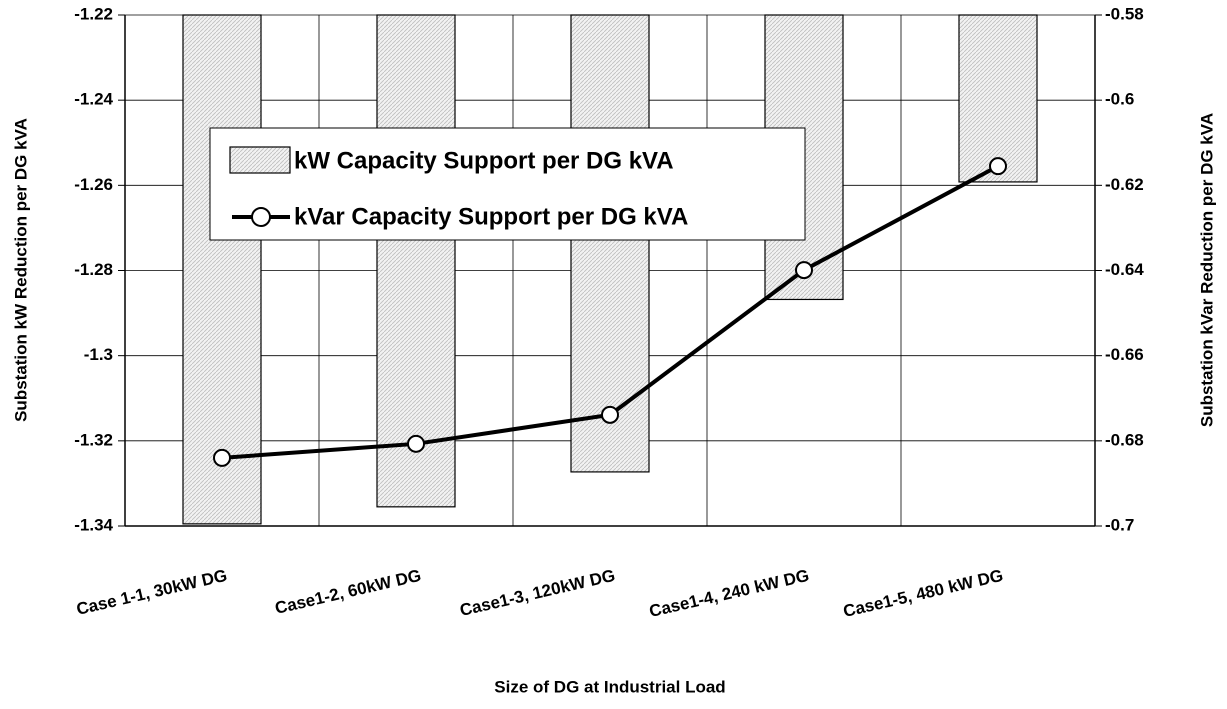 The image size is (1227, 709). Describe the element at coordinates (1119, 99) in the screenshot. I see `y2-tick-label: -0.6` at that location.